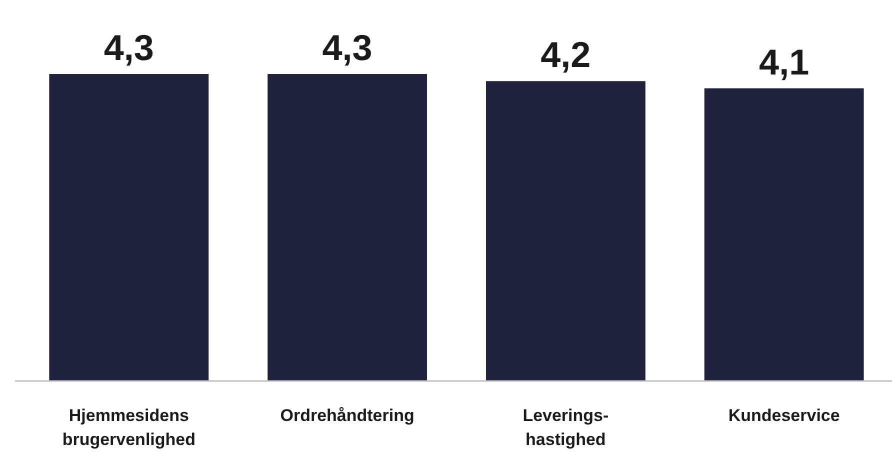  I want to click on x-tick-label: Ordrehåndtering, so click(347, 415).